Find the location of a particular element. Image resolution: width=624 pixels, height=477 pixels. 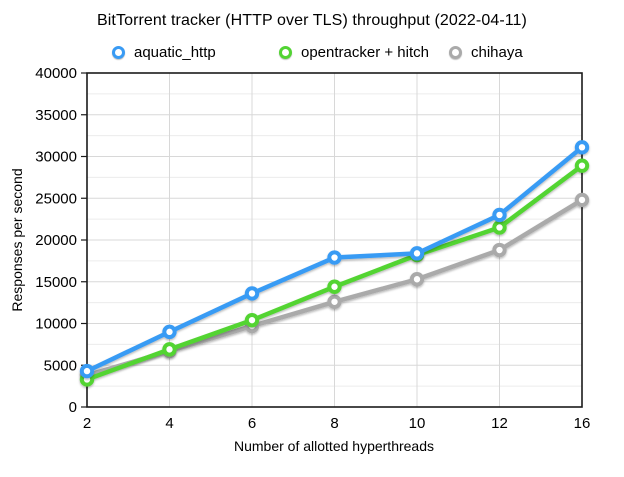

x-tick-label: 16 is located at coordinates (582, 423).